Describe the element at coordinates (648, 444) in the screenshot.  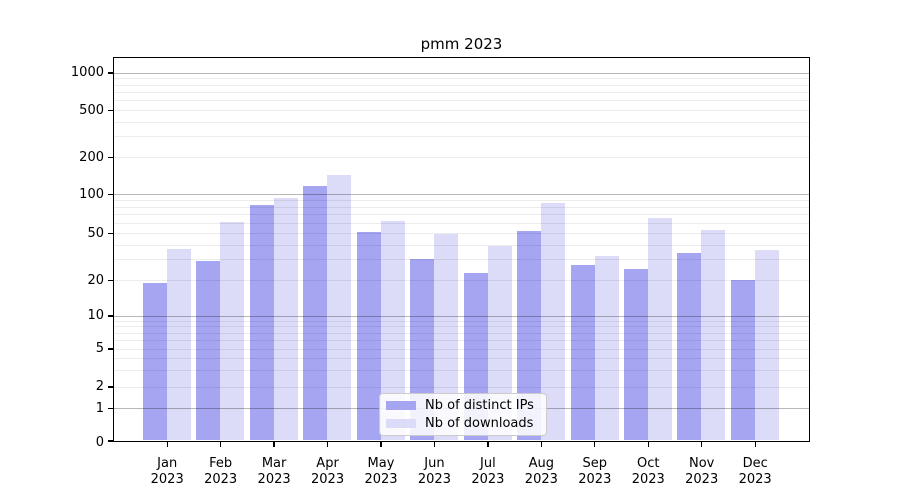
I see `x-tick-mark-oct` at that location.